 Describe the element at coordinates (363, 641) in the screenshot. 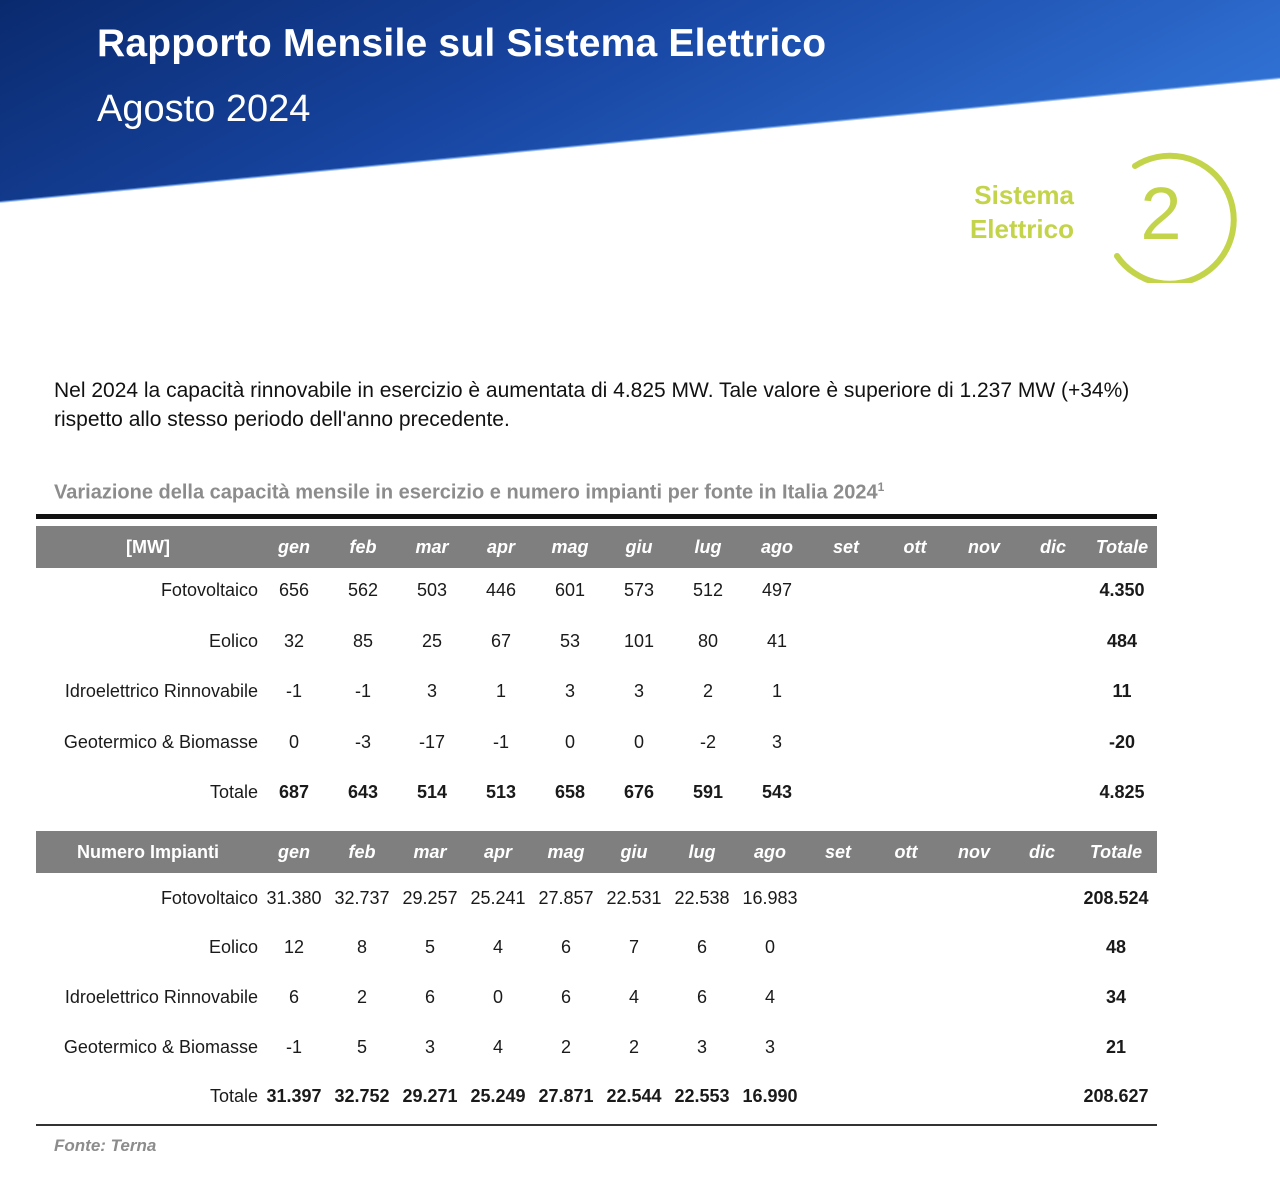

I see `table-cell: 85` at that location.